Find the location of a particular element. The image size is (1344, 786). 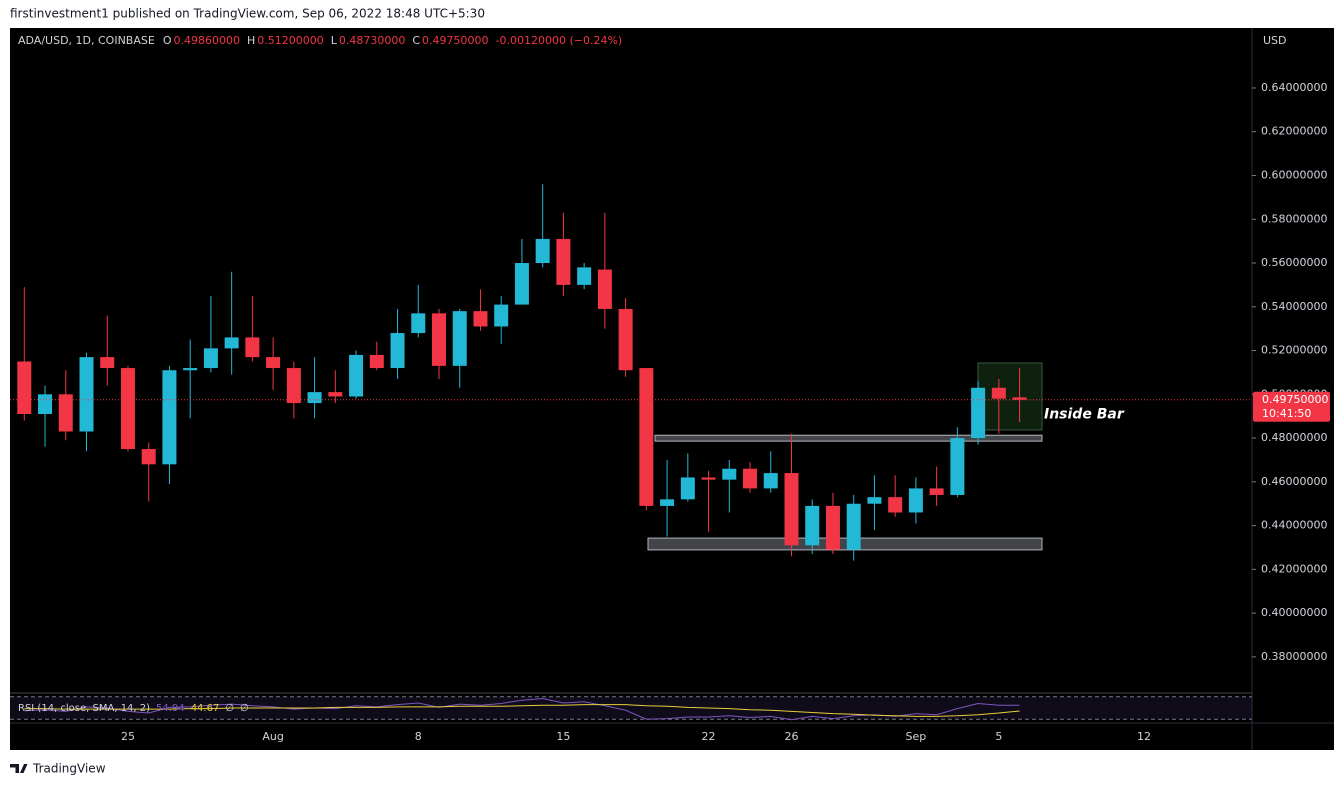

rsi-legend: RSI (14, close, SMA, 14, 2) 54.94 44.67 ∅ ∅ is located at coordinates (136, 708).